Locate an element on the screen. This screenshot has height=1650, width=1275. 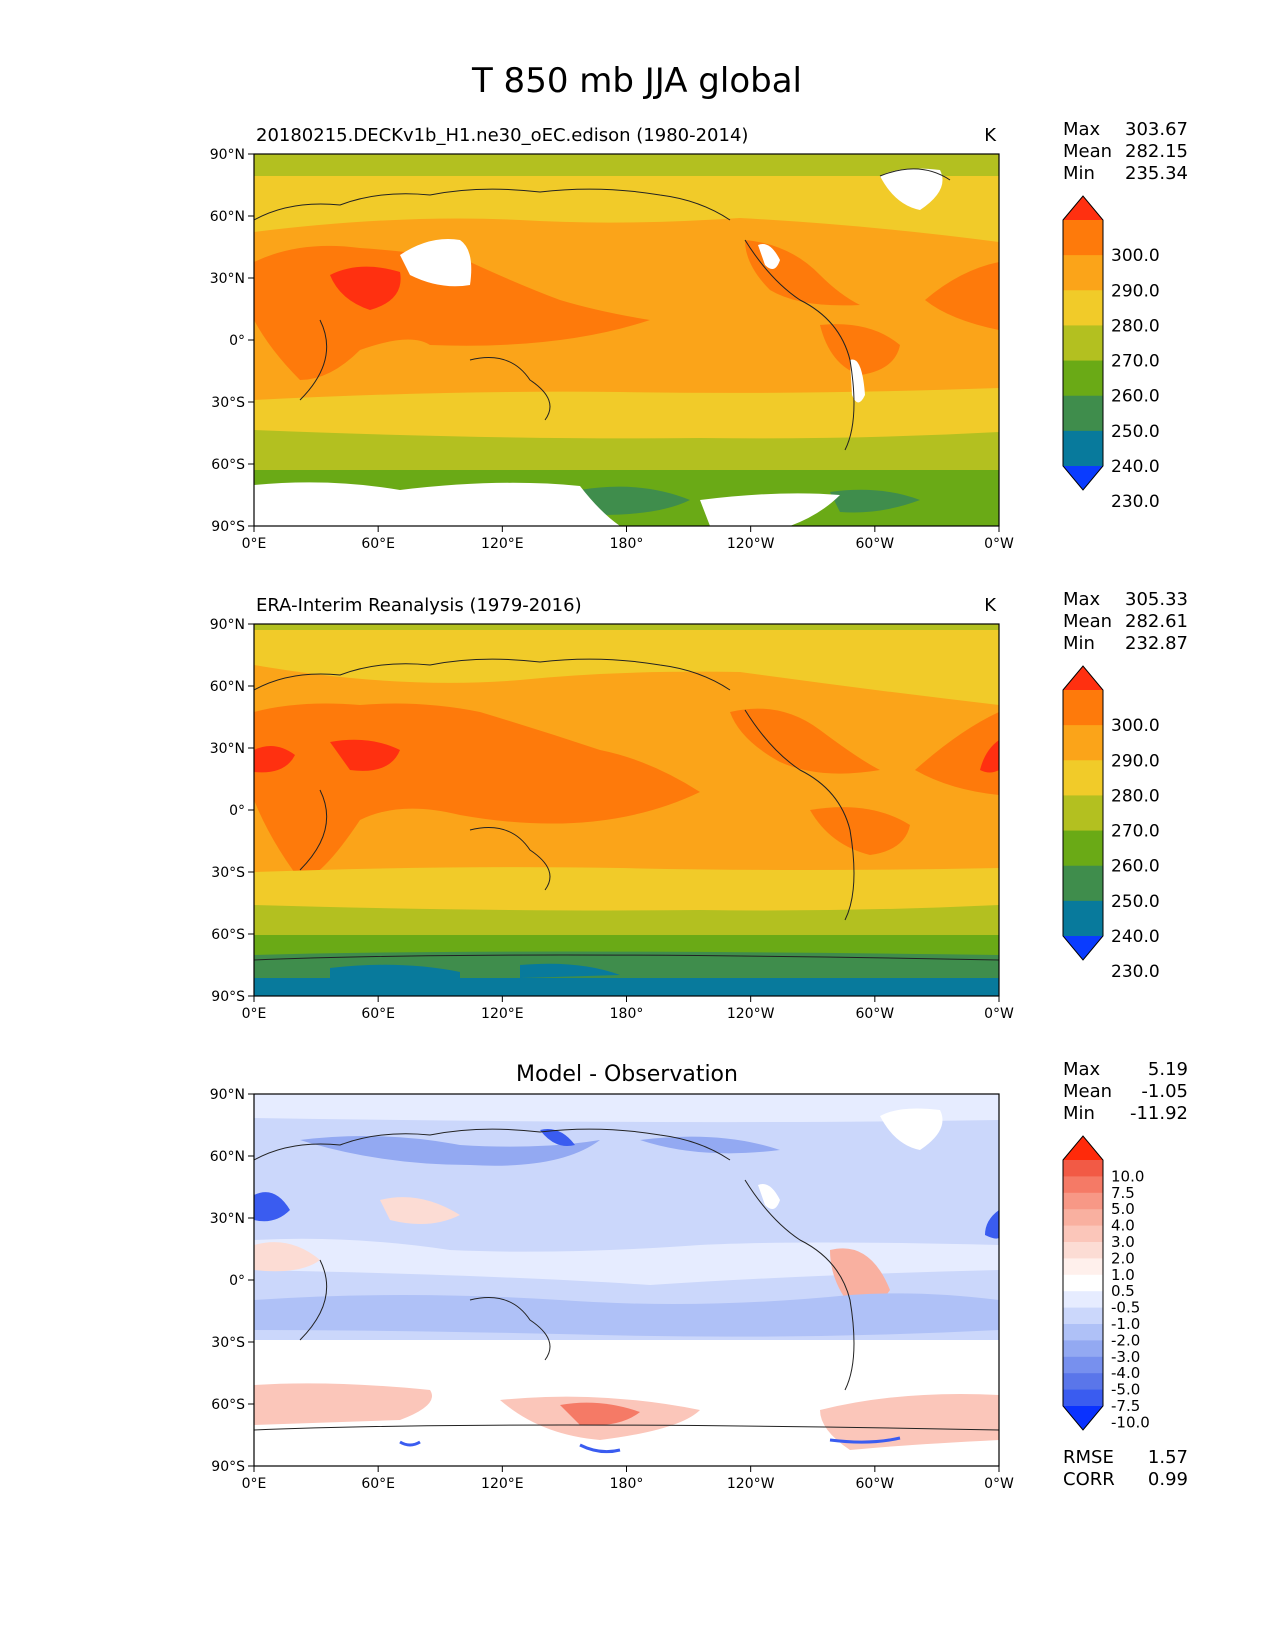
colorbar-label: 290.0 is located at coordinates (1135, 761).